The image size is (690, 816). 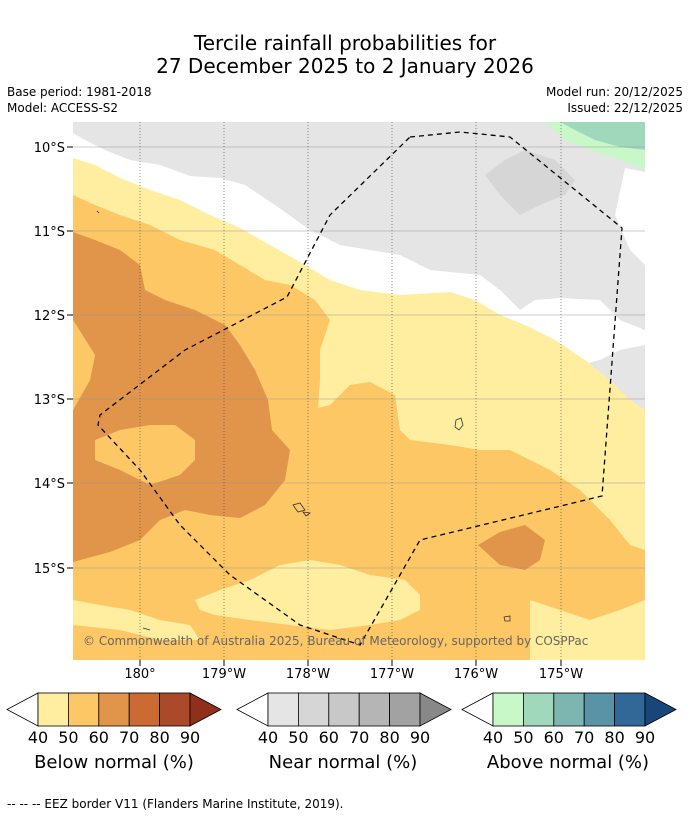 What do you see at coordinates (392, 674) in the screenshot?
I see `lon-label: 177°W` at bounding box center [392, 674].